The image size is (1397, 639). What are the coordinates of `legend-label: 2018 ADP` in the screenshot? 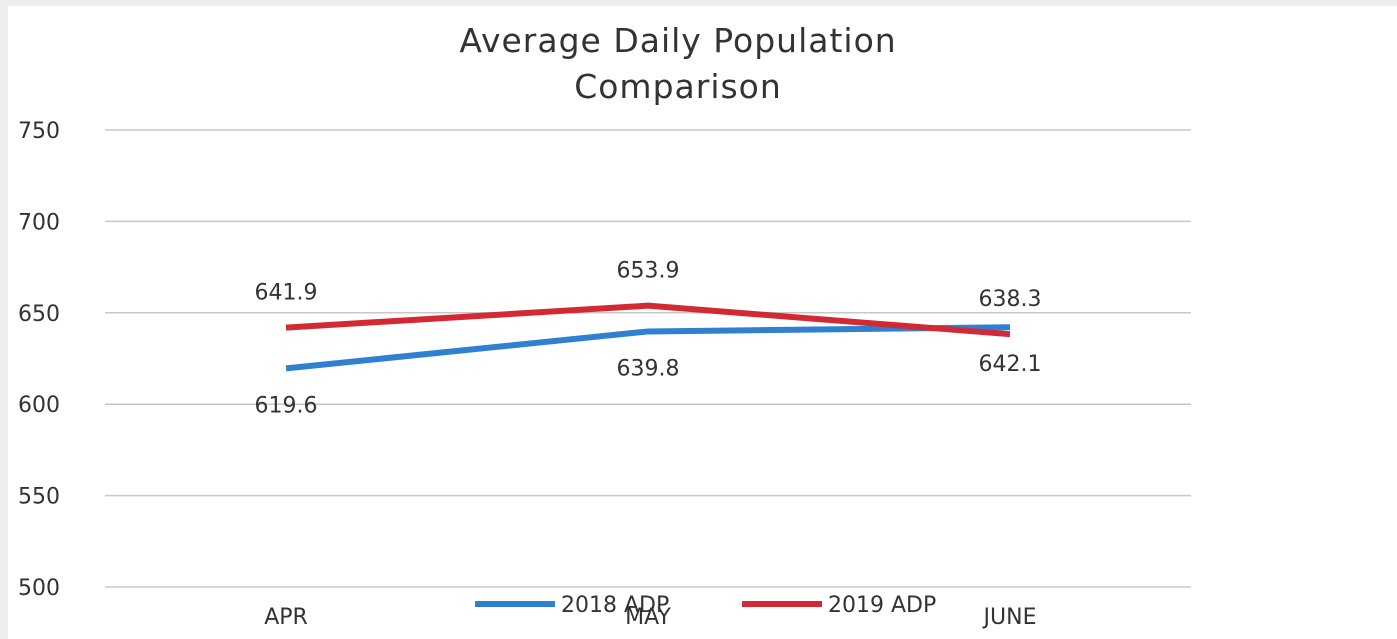 It's located at (615, 605).